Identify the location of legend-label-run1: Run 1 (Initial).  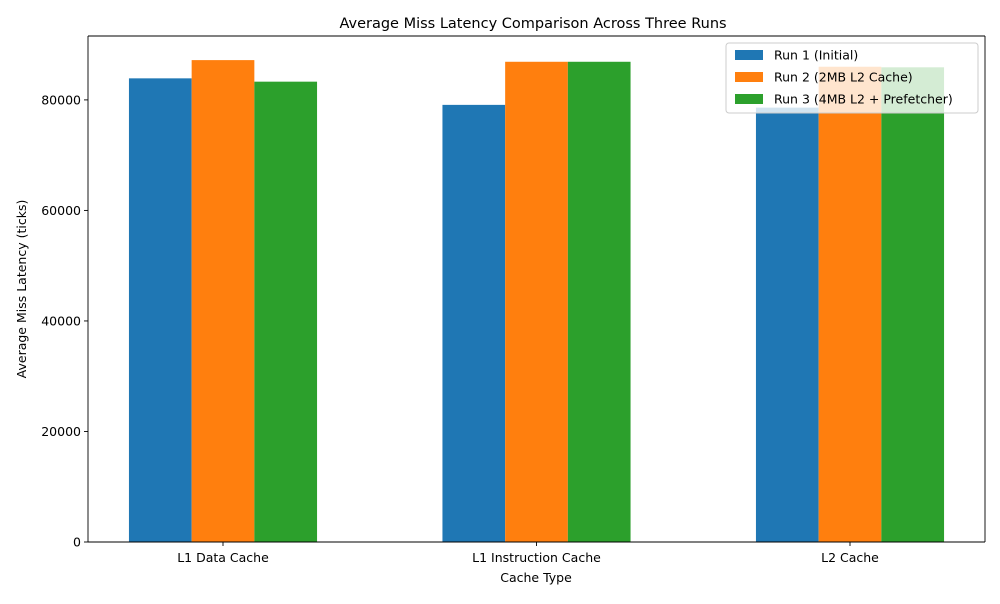
(816, 55).